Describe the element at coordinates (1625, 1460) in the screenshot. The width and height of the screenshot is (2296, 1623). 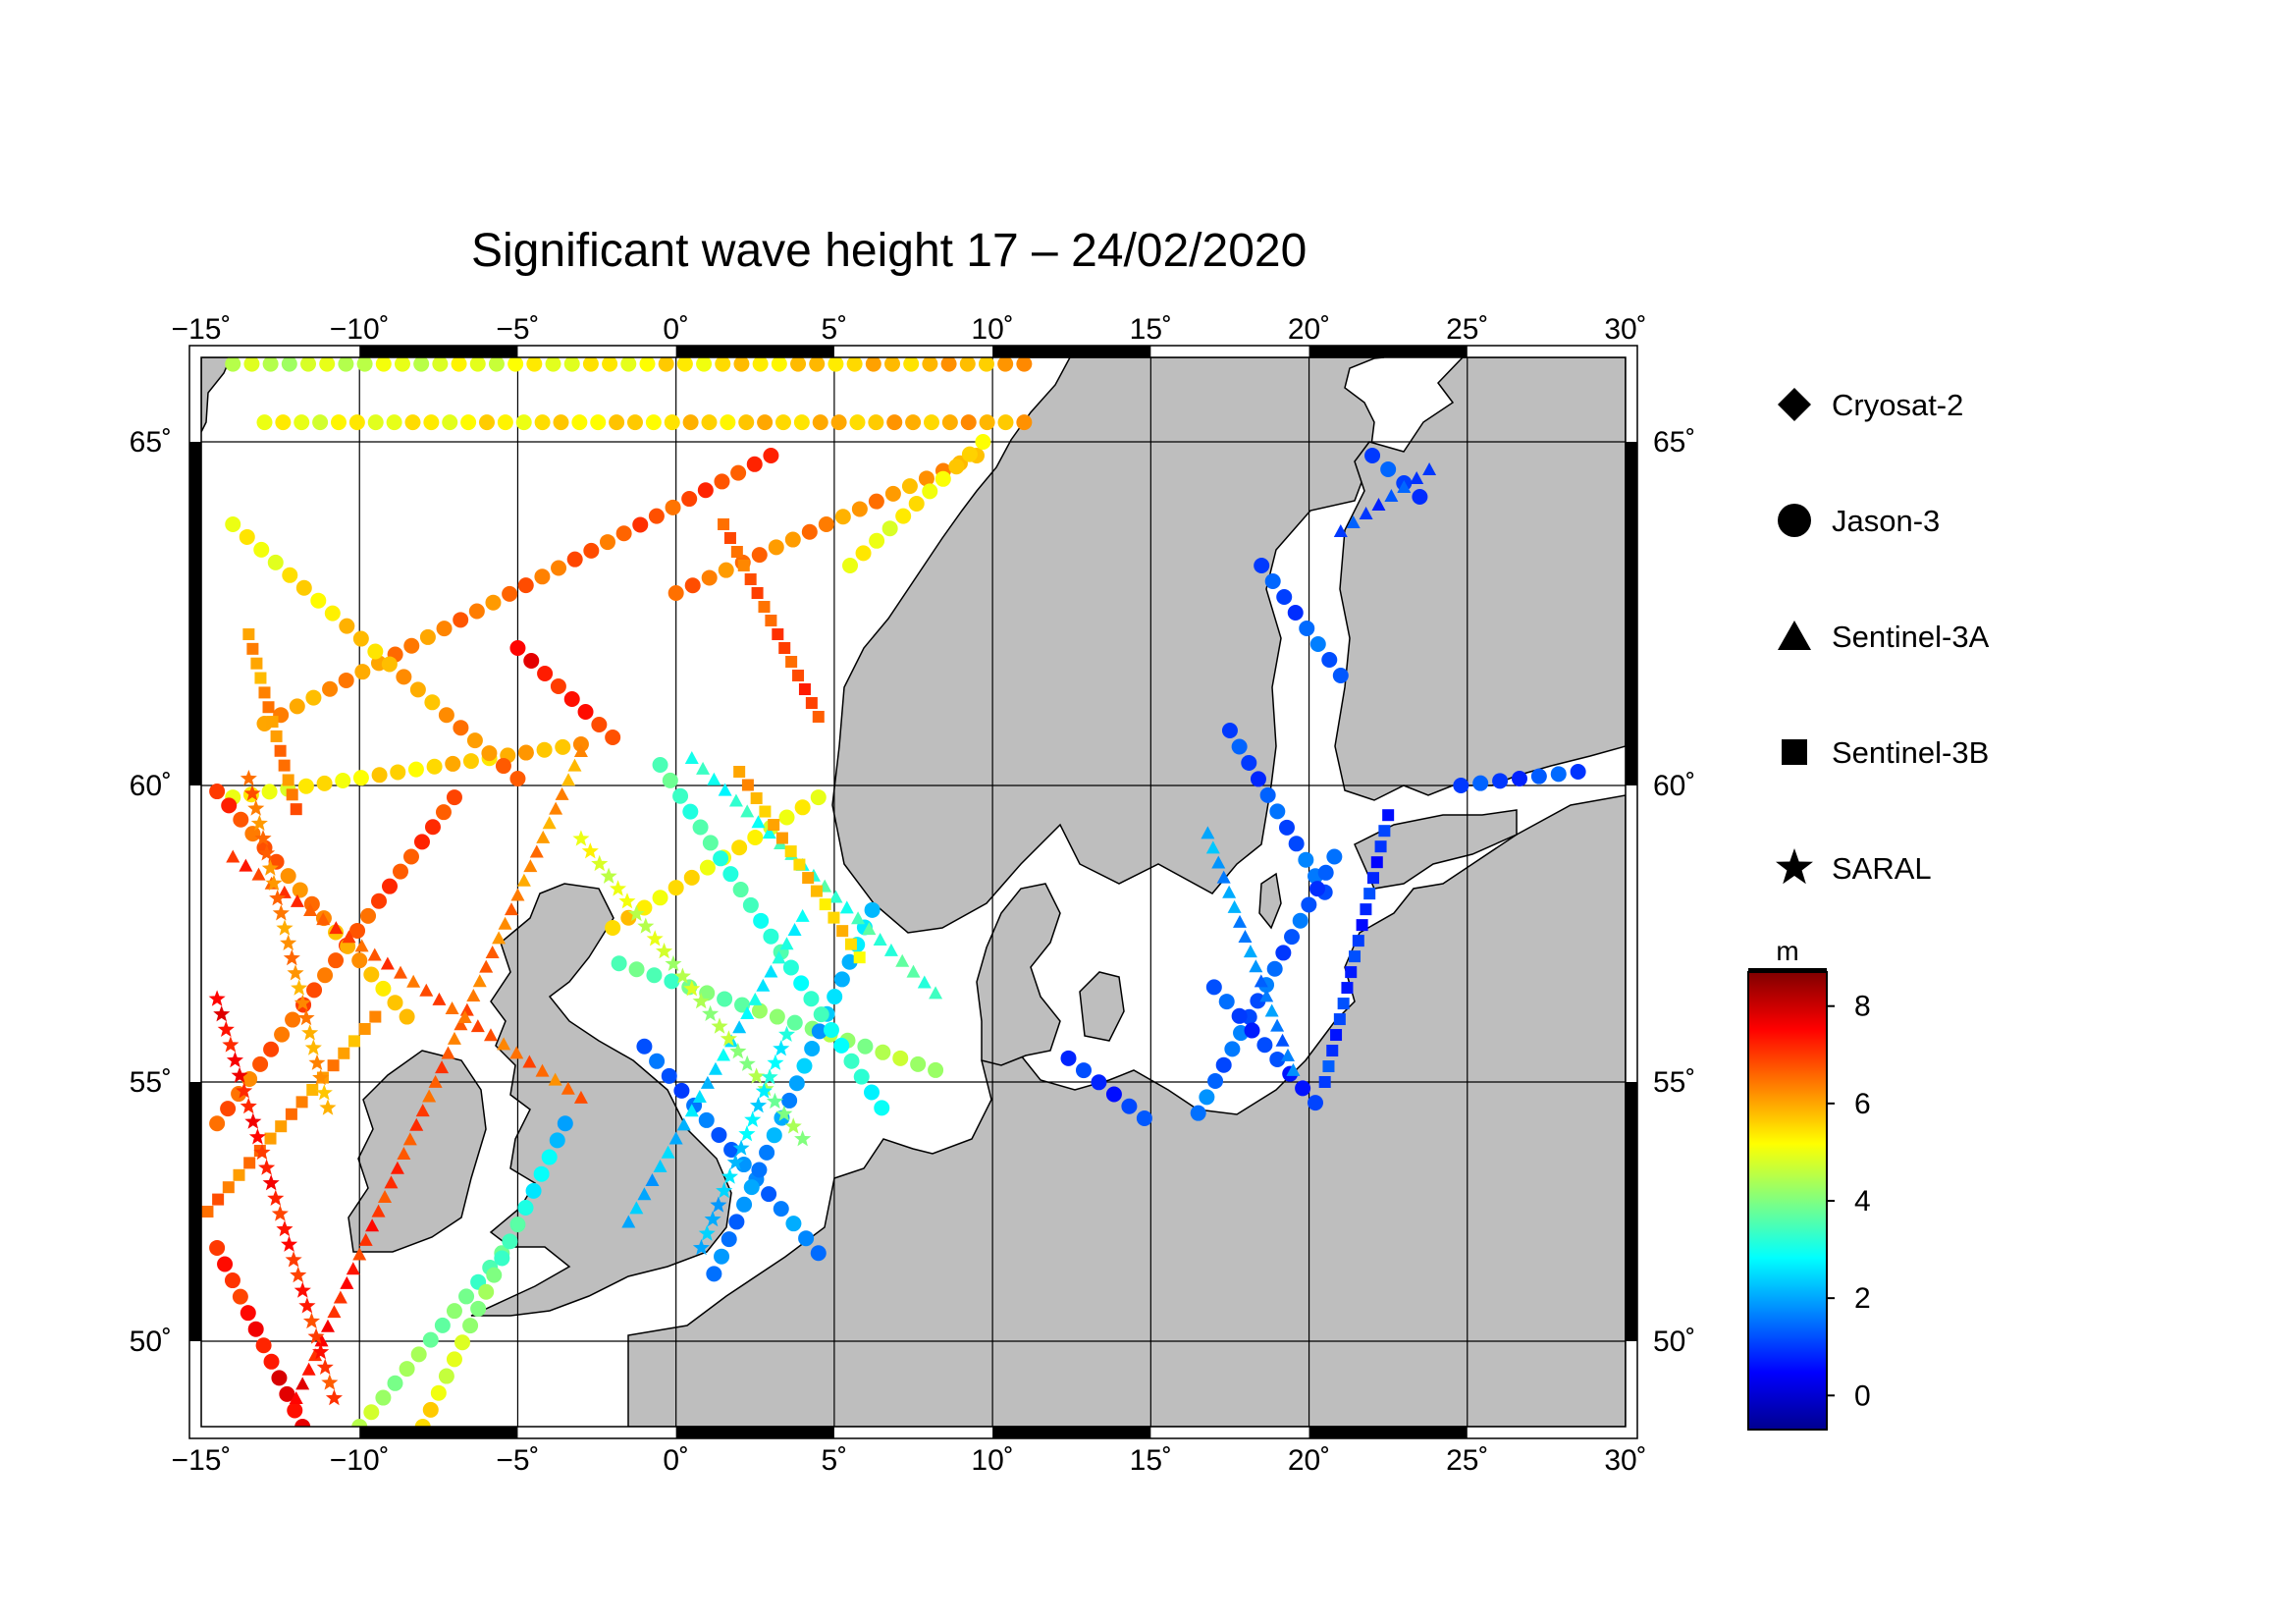
I see `lon-tick-label-bottom: 30˚` at that location.